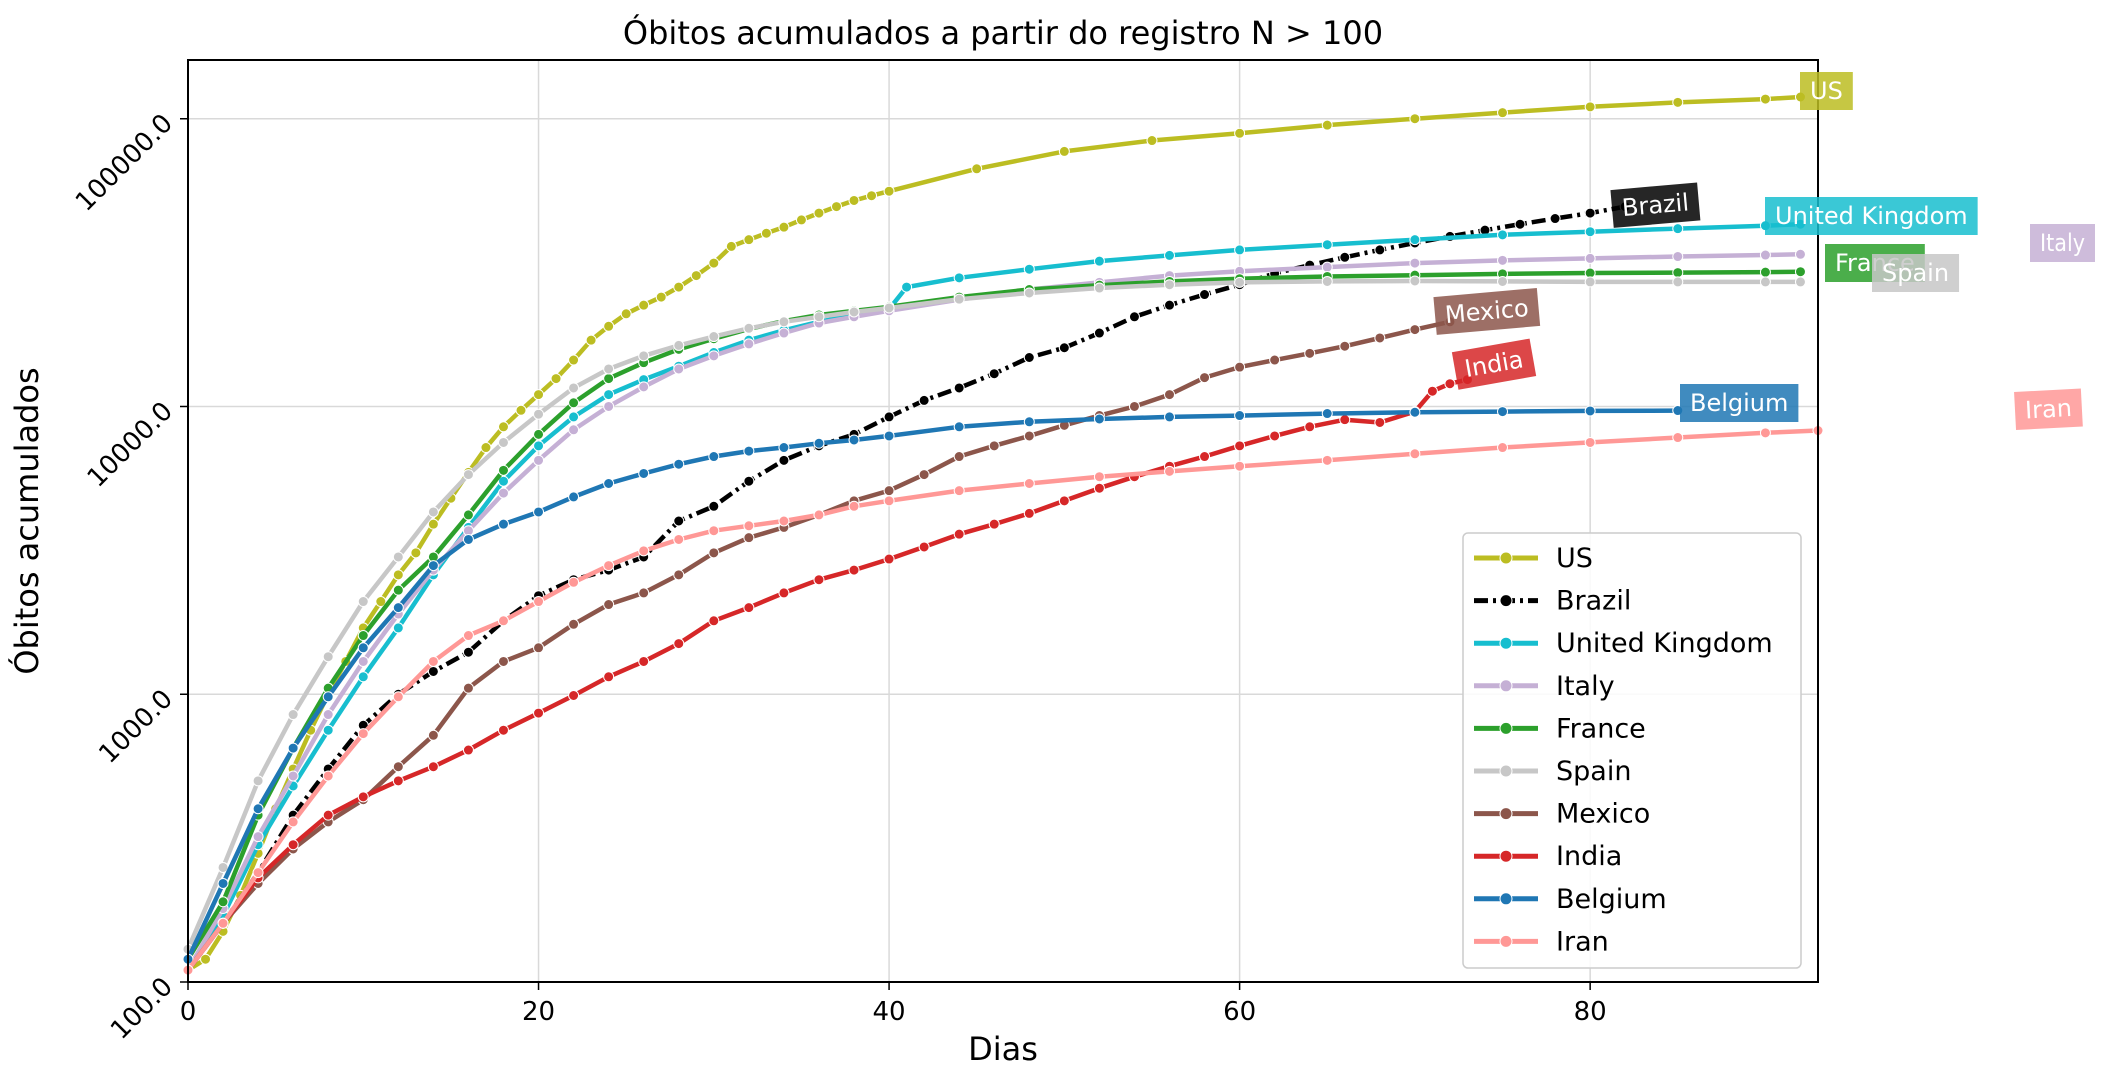  I want to click on legend-box, so click(1632, 750).